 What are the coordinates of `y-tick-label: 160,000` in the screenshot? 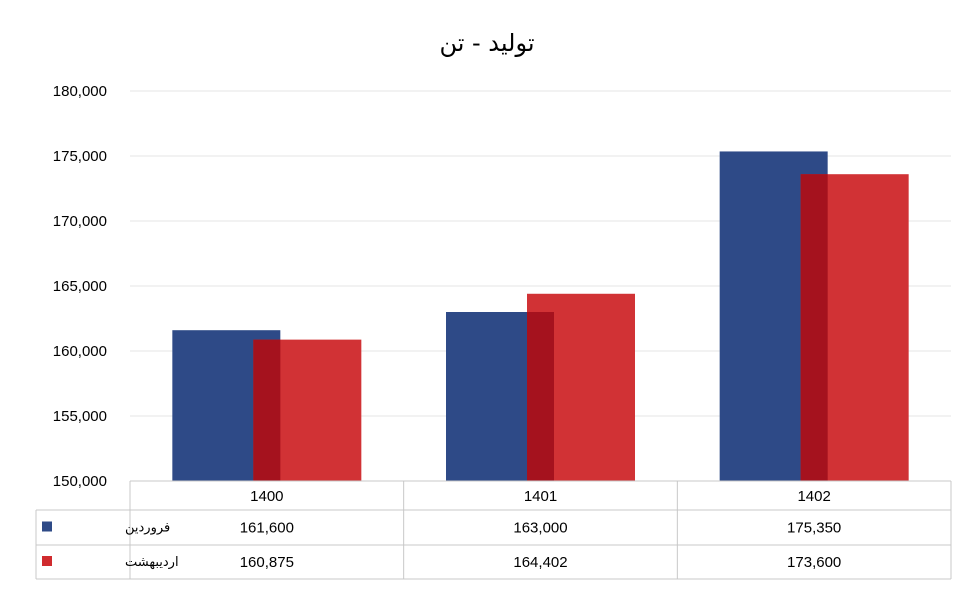 It's located at (80, 351).